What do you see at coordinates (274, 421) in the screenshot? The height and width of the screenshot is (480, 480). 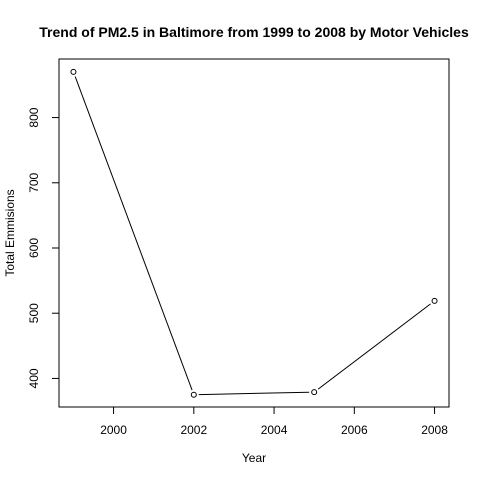 I see `x-axis: 2000 2002 2004 2006 2008` at bounding box center [274, 421].